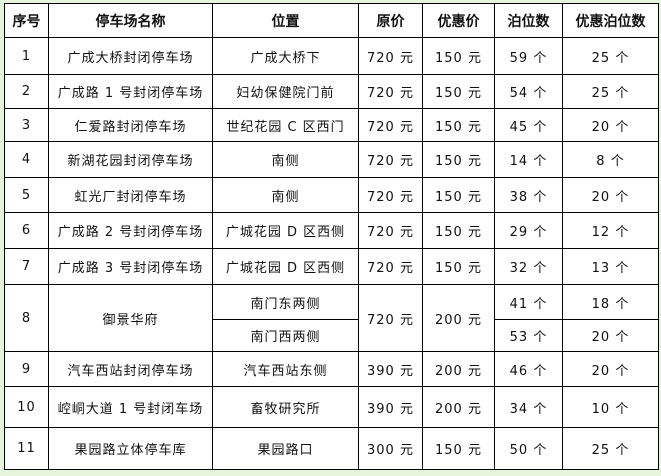  What do you see at coordinates (26, 369) in the screenshot?
I see `cell-no: 9` at bounding box center [26, 369].